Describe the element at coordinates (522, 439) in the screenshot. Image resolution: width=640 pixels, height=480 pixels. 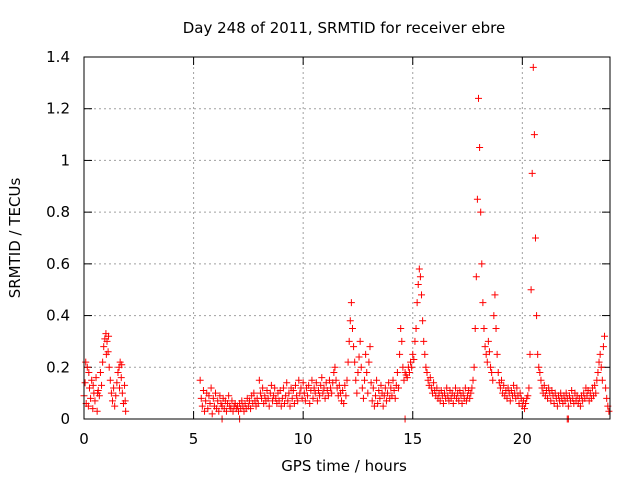
I see `x-tick-label: 20` at that location.